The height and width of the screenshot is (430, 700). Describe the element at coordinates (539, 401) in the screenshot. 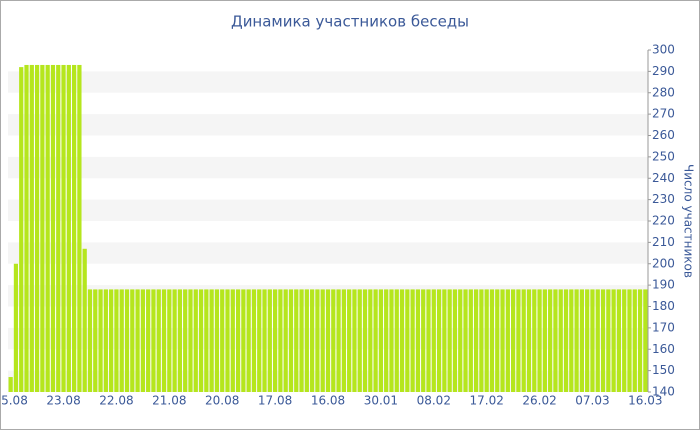

I see `x-tick-label: 26.02` at that location.